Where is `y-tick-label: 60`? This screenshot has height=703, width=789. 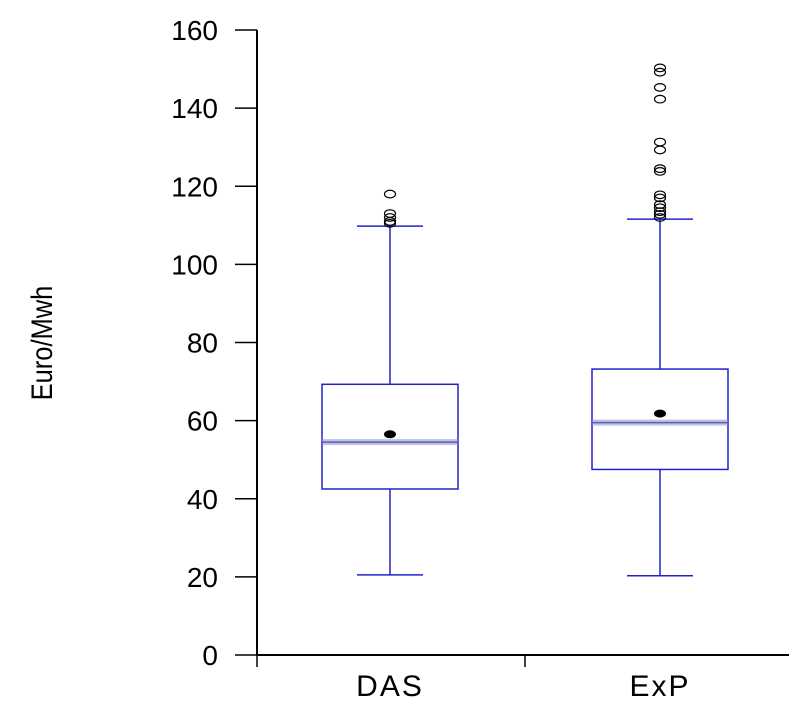
y-tick-label: 60 is located at coordinates (202, 421).